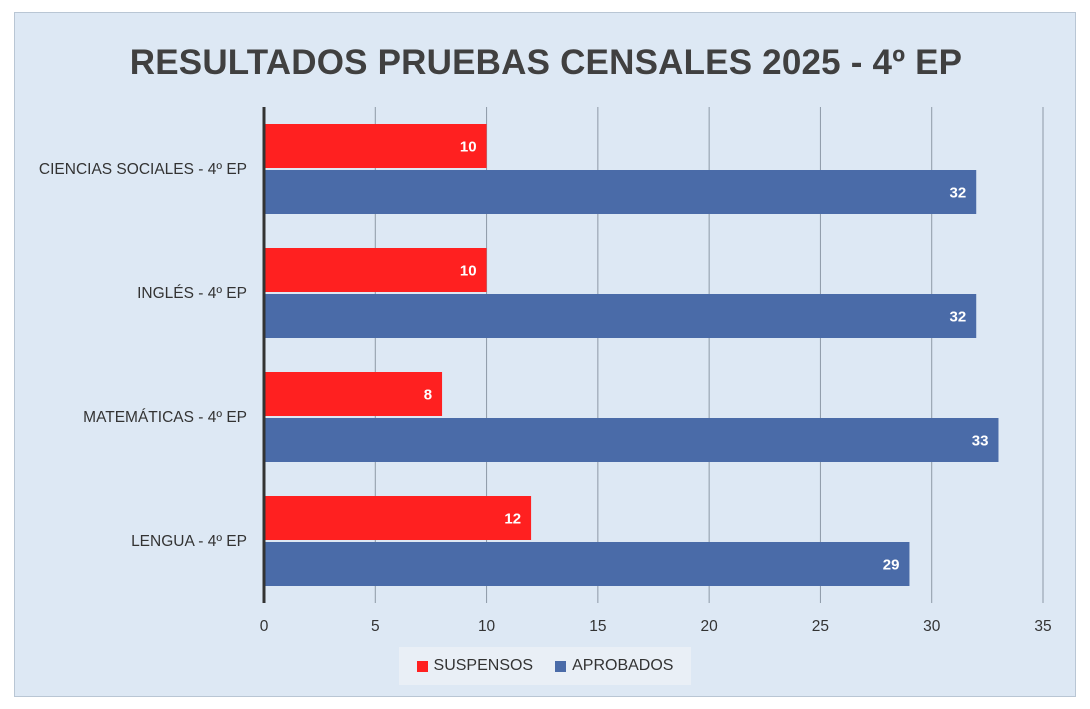 The height and width of the screenshot is (709, 1090). I want to click on bar-suspensos-matemáticas, so click(353, 394).